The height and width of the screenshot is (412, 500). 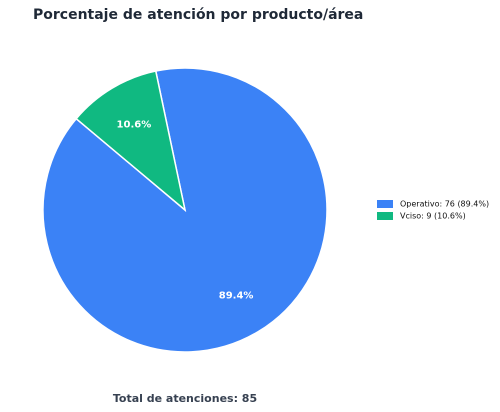 What do you see at coordinates (198, 15) in the screenshot?
I see `chart-title: Porcentaje de atención por producto/área` at bounding box center [198, 15].